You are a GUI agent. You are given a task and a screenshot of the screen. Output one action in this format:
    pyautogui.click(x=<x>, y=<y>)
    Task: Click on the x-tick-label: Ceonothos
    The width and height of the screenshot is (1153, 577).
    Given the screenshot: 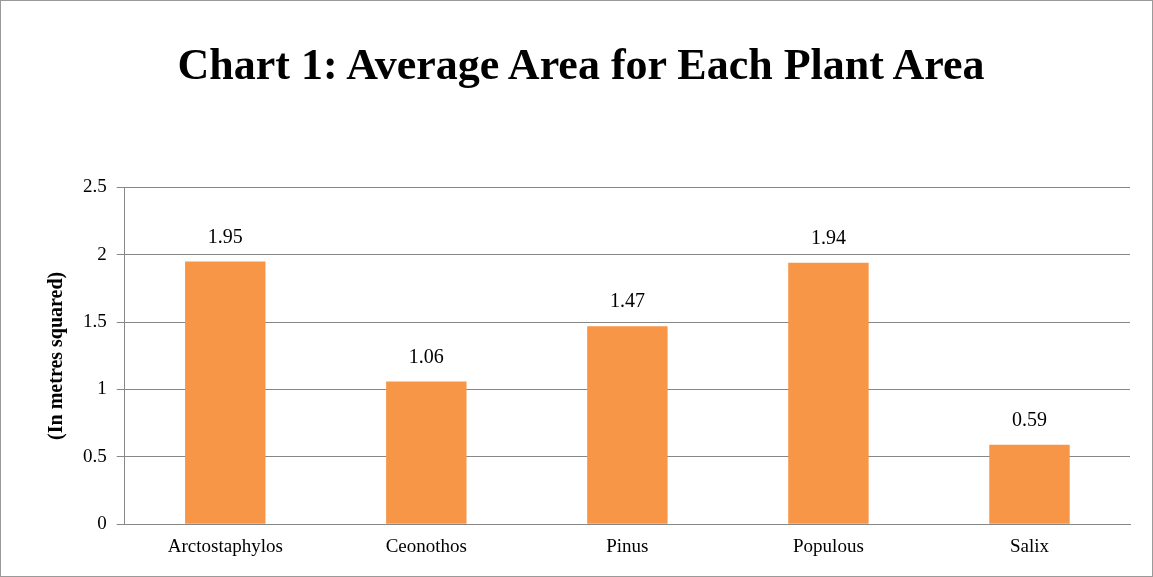 What is the action you would take?
    pyautogui.click(x=426, y=545)
    